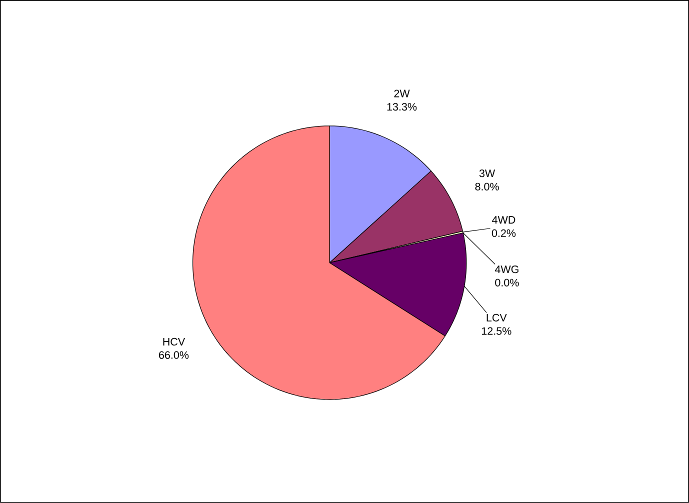 The height and width of the screenshot is (503, 689). I want to click on data-label: 0.2%, so click(504, 233).